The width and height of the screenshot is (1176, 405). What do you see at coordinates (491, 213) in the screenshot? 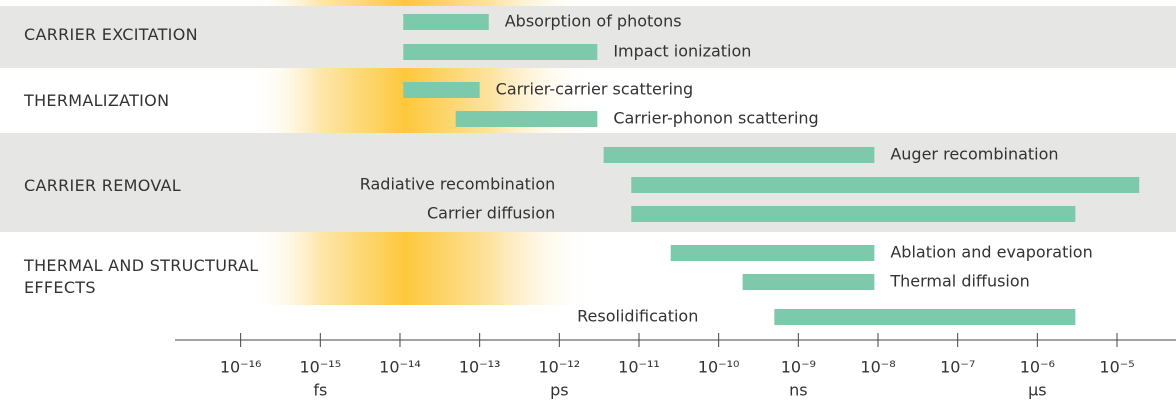
I see `bar-label: Carrier diffusion` at bounding box center [491, 213].